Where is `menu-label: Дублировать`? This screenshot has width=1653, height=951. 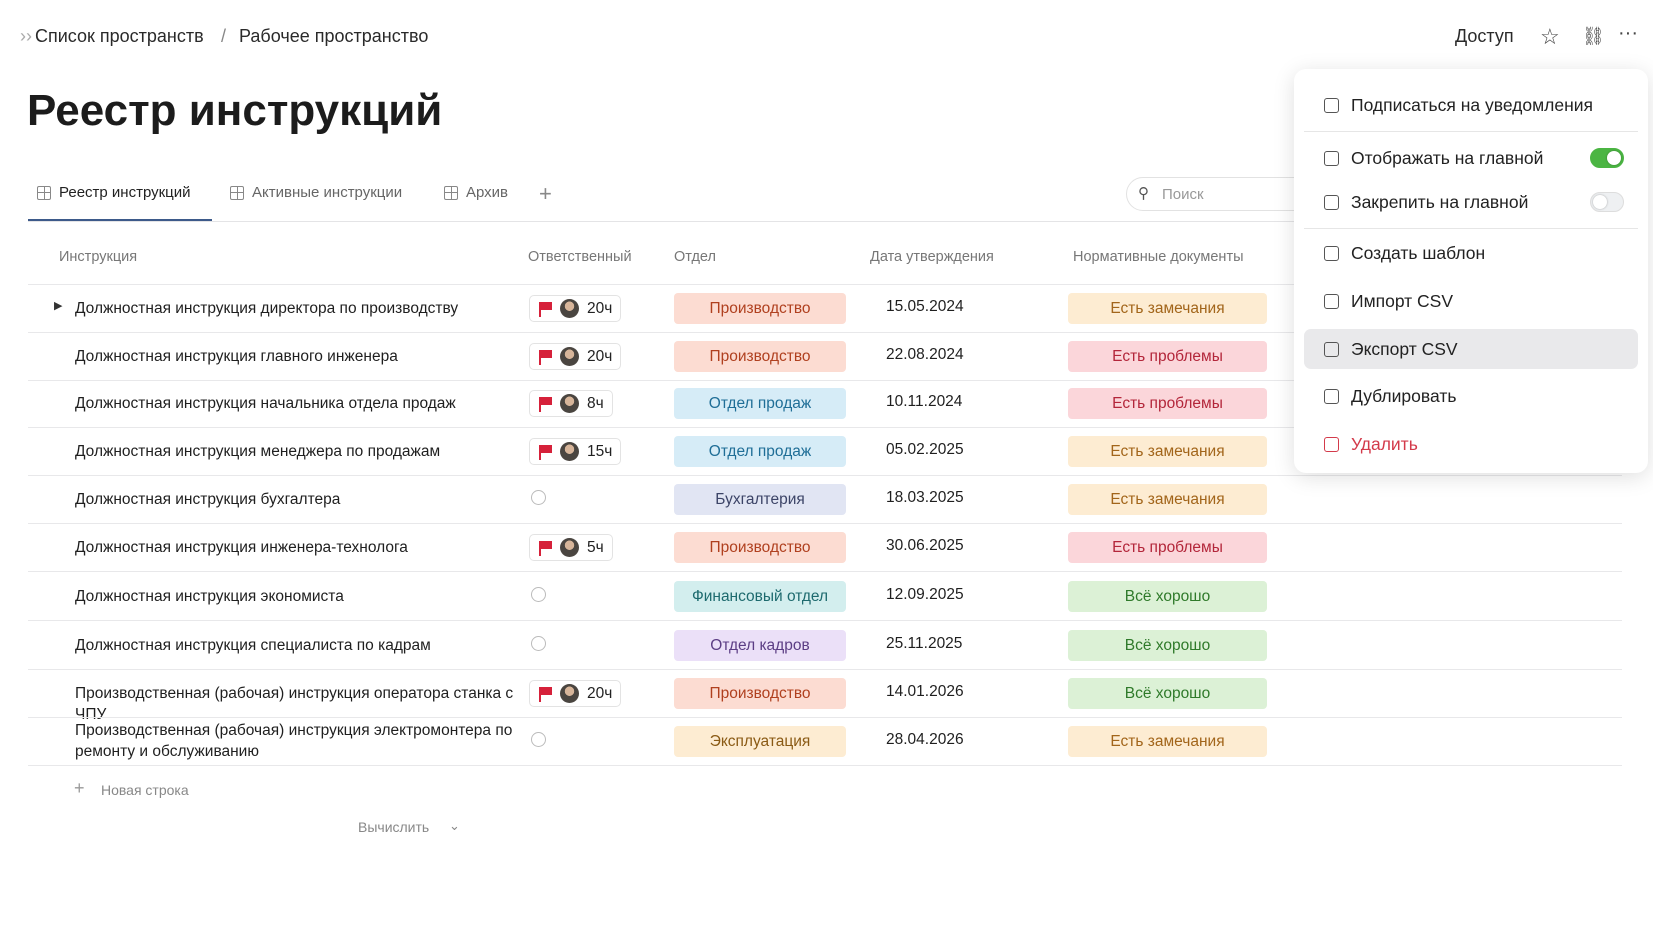
menu-label: Дублировать is located at coordinates (1404, 395).